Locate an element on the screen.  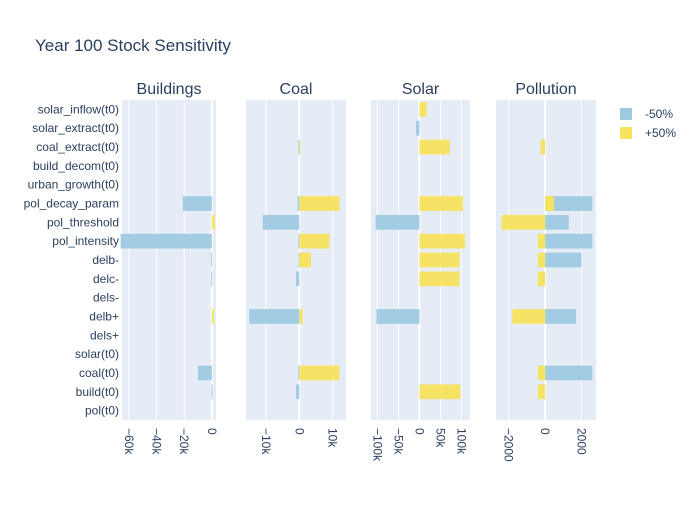
x-tick-label: 2000 is located at coordinates (581, 441).